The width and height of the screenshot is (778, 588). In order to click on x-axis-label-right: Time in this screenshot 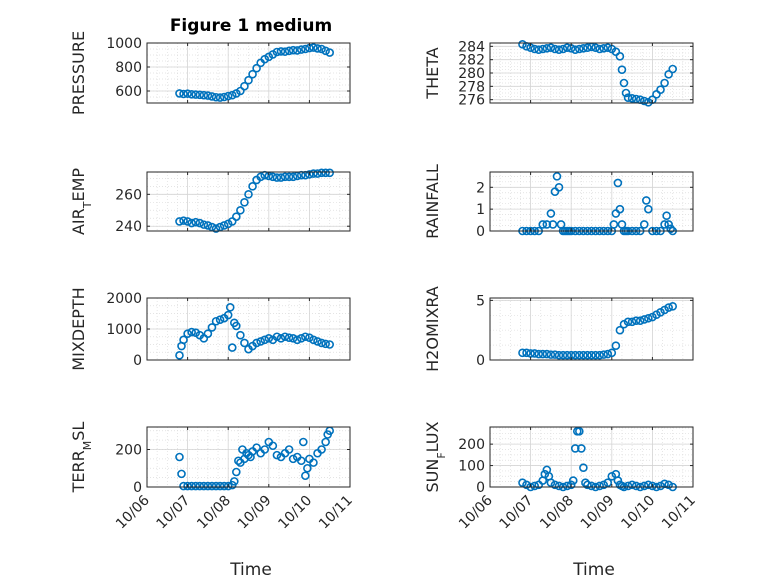, I will do `click(593, 570)`.